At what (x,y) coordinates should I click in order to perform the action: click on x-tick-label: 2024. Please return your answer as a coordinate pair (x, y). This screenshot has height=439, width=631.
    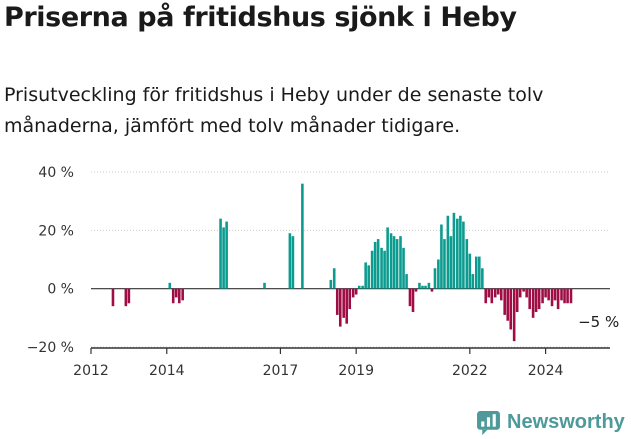
    Looking at the image, I should click on (546, 371).